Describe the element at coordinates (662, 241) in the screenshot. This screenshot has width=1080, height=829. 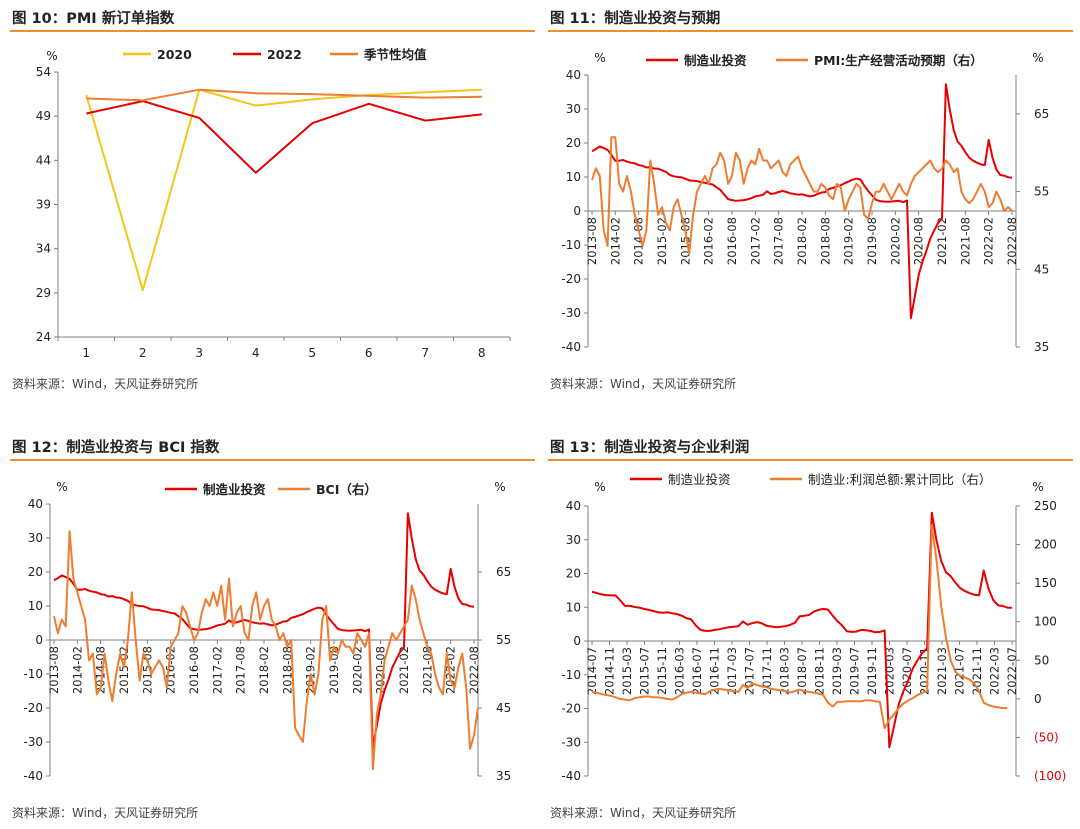
I see `x-tick-label: 2015-02` at that location.